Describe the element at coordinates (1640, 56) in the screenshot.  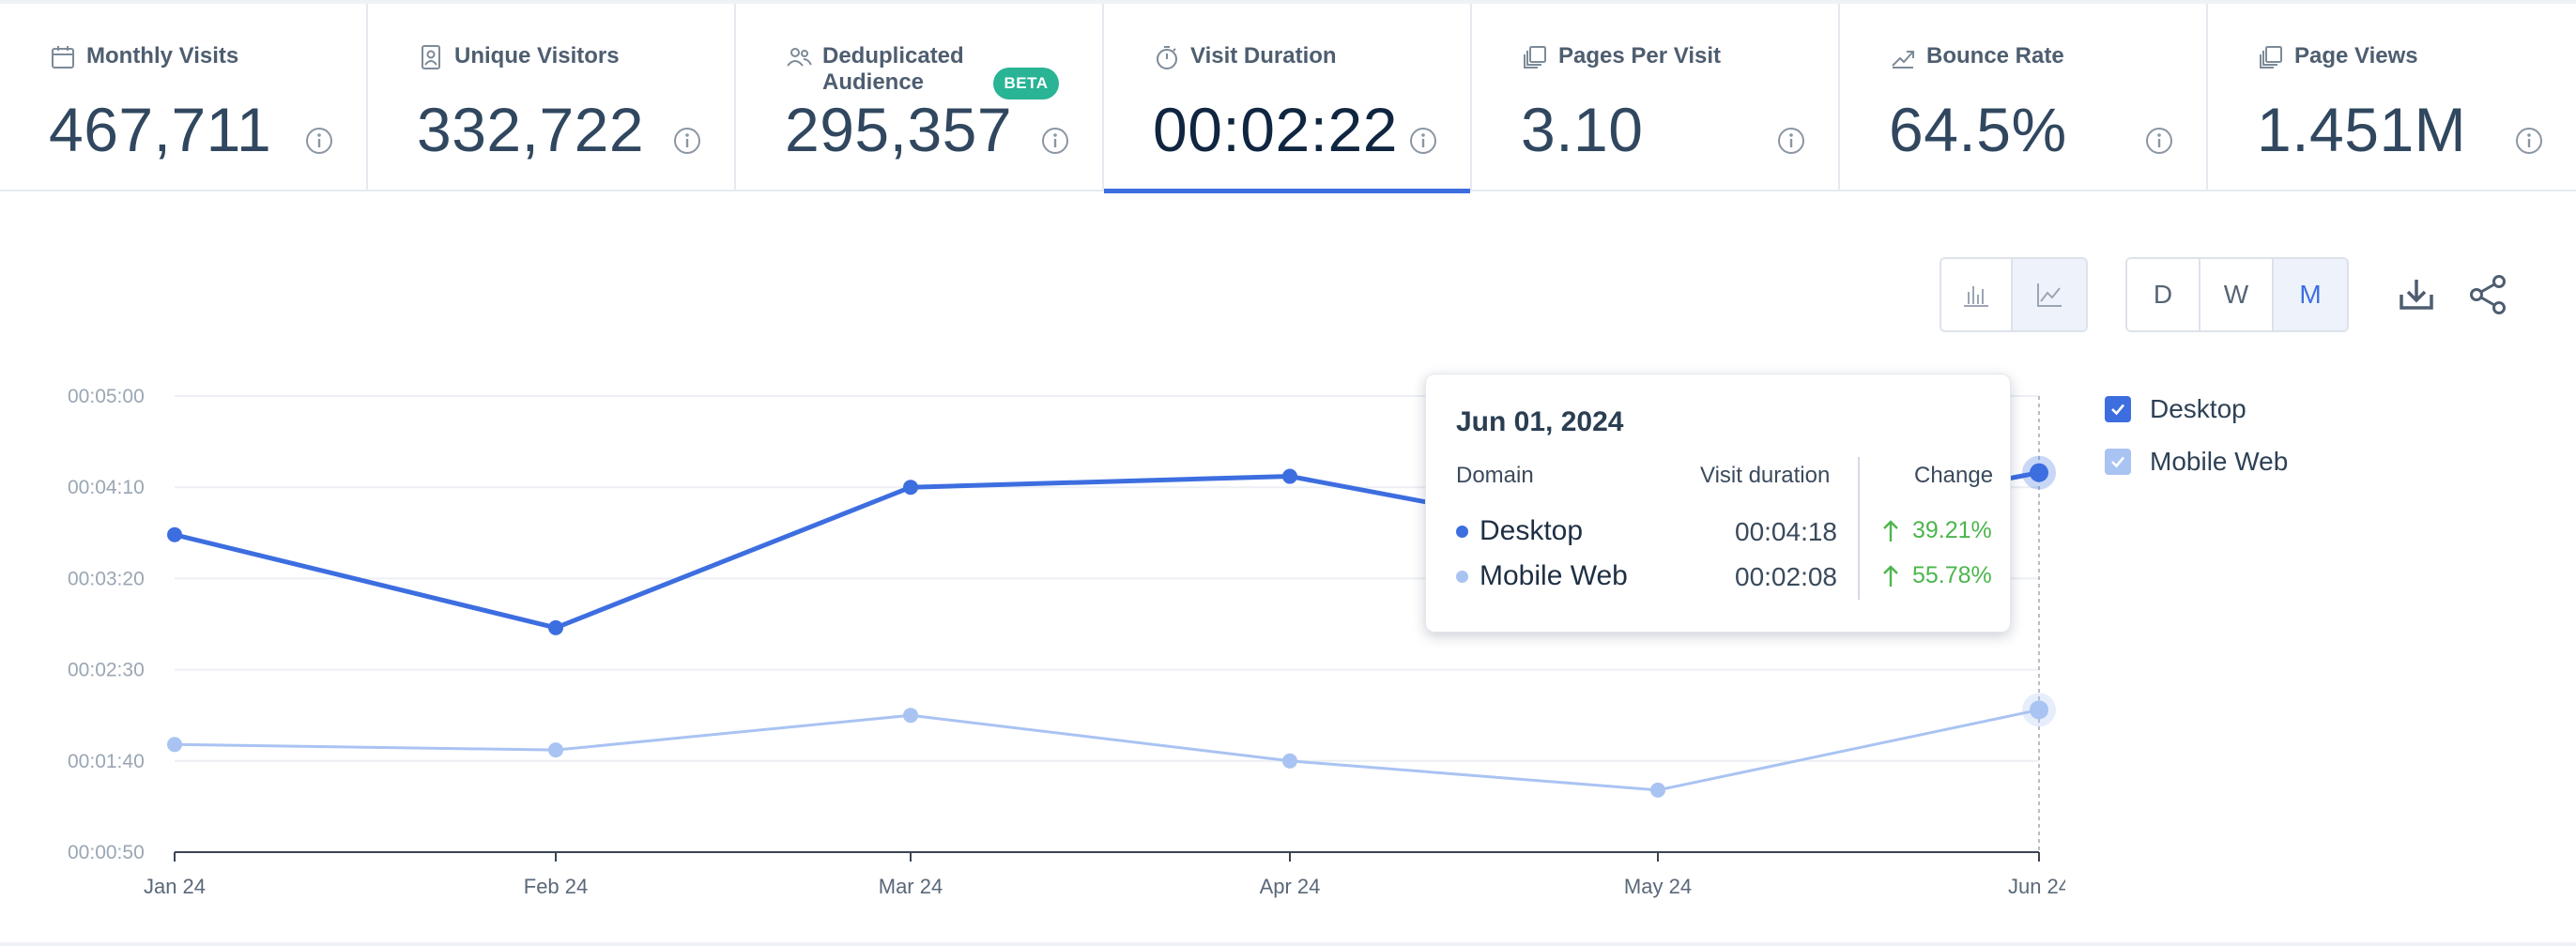
I see `metric-label: Pages Per Visit` at that location.